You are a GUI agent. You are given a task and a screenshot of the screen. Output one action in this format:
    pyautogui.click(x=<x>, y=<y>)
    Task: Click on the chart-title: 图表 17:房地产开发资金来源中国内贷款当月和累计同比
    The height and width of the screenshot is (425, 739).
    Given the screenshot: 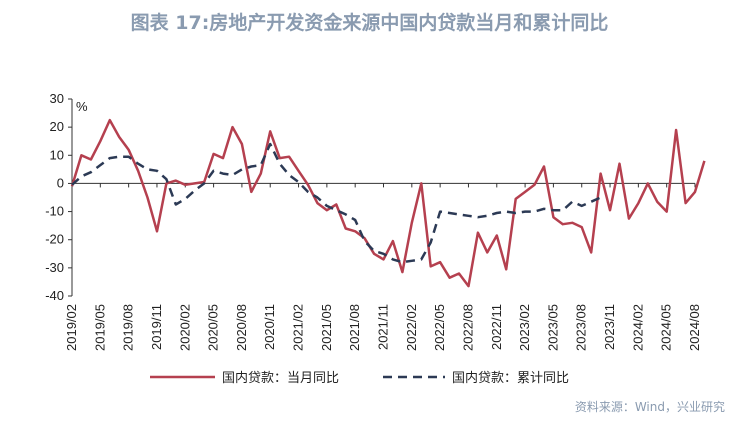 What is the action you would take?
    pyautogui.click(x=369, y=23)
    